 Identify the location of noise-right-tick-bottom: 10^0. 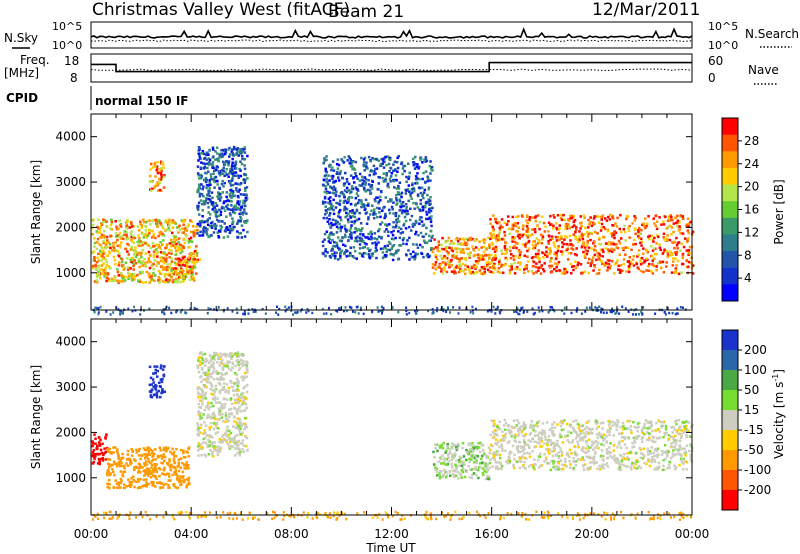
(723, 45).